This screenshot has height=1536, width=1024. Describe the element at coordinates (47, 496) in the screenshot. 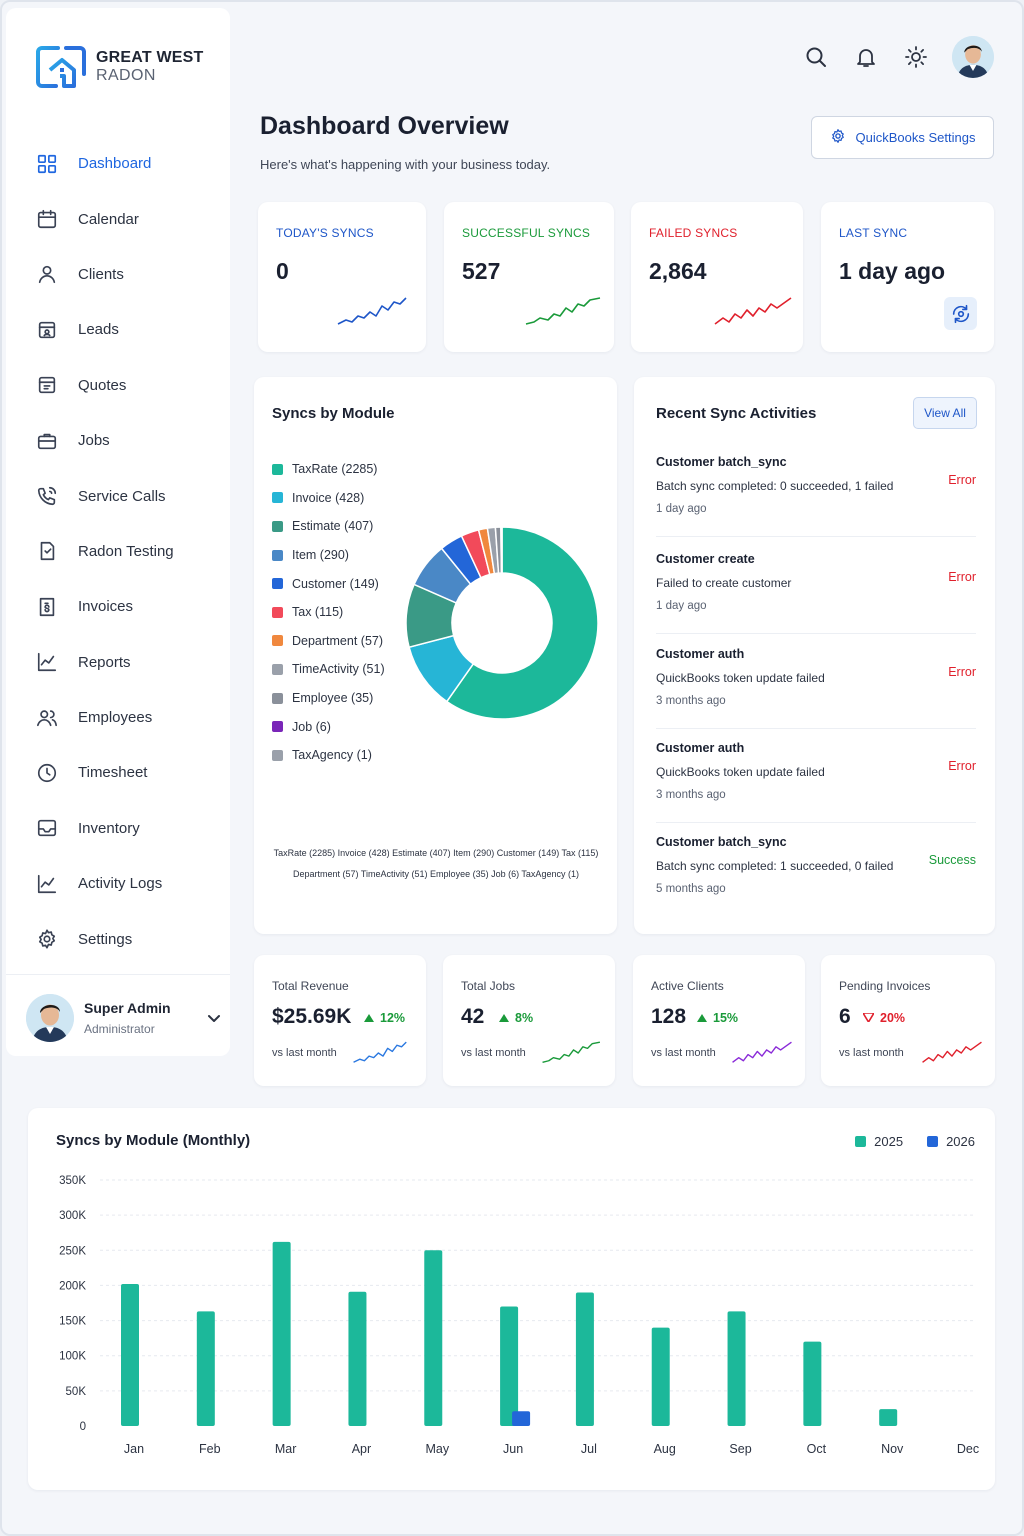

I see `phone-icon` at that location.